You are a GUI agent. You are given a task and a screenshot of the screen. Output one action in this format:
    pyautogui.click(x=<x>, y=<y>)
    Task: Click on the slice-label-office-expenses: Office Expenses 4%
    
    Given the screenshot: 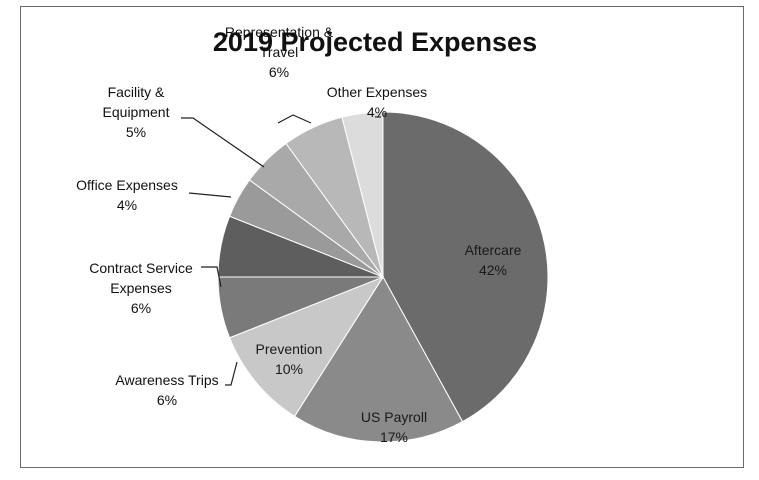 What is the action you would take?
    pyautogui.click(x=127, y=195)
    